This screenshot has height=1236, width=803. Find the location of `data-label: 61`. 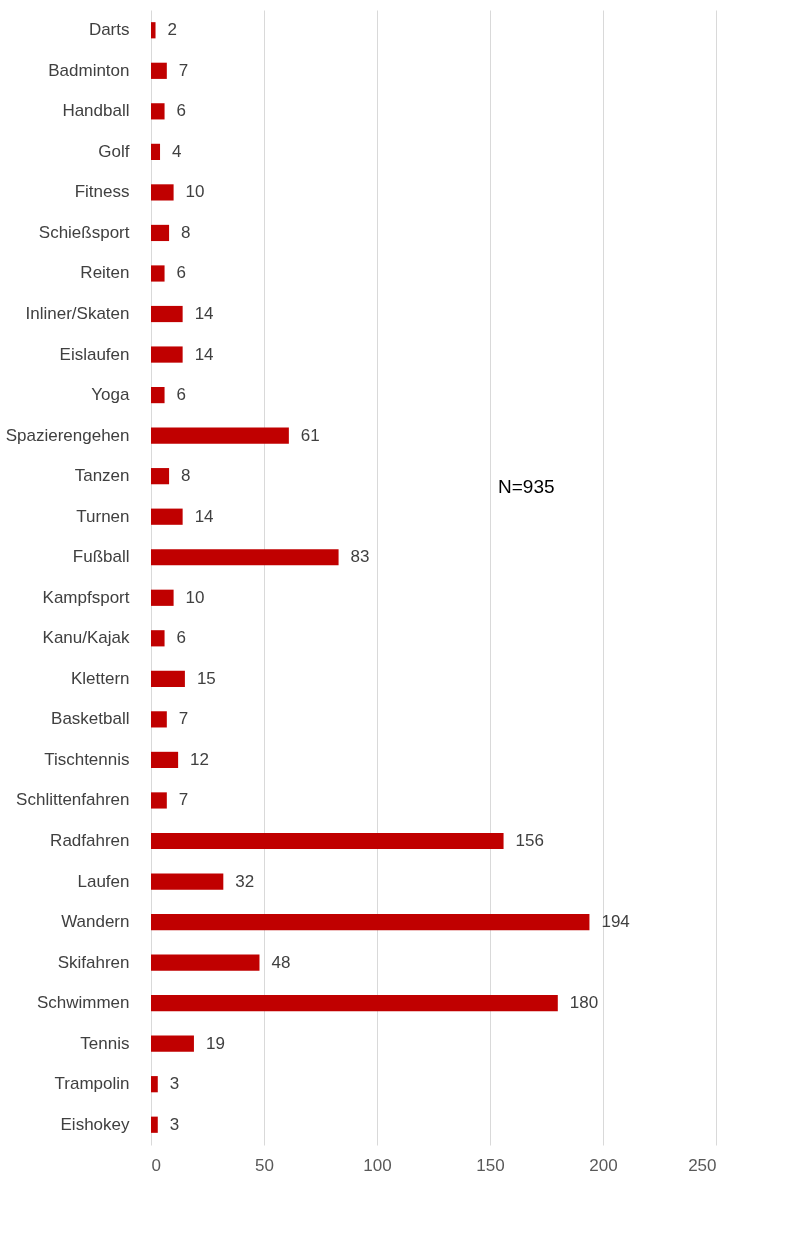

data-label: 61 is located at coordinates (310, 435).